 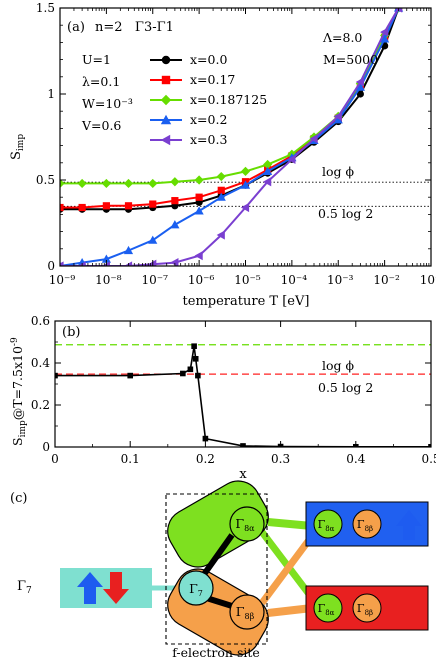 I want to click on f-electron-site-frame, so click(x=216, y=569).